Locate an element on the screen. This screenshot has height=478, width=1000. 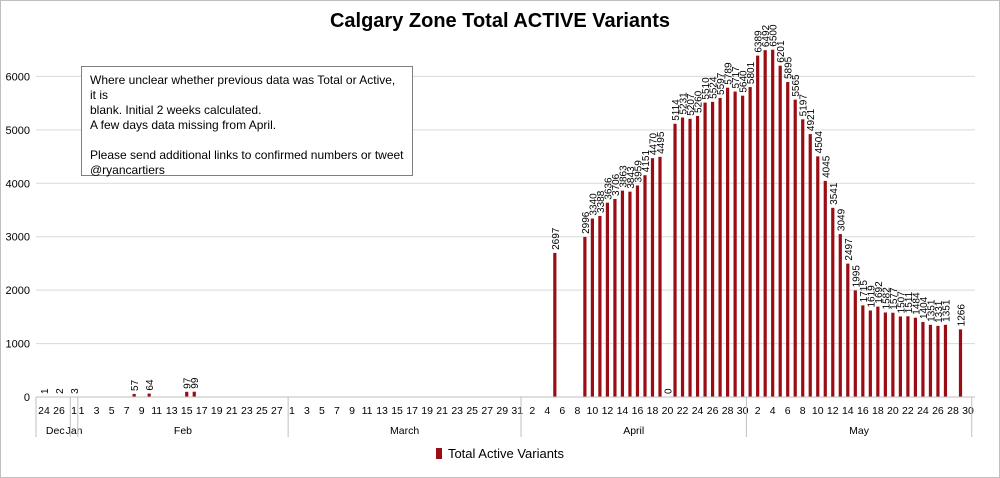
data-label: 6492 is located at coordinates (766, 35).